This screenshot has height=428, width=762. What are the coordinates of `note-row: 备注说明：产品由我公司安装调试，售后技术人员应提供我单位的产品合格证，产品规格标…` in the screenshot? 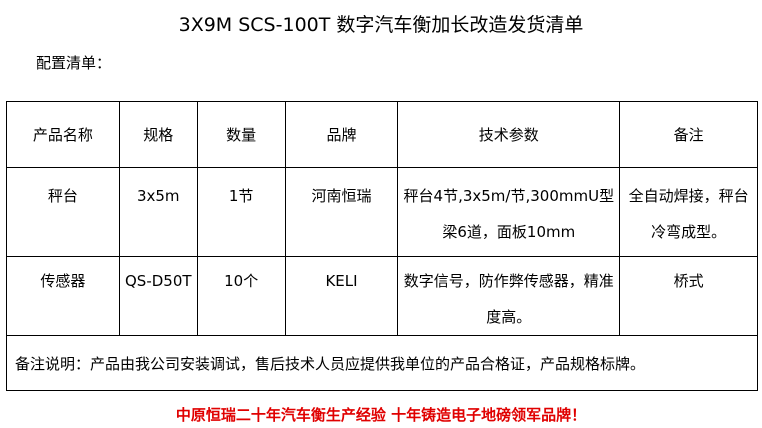 It's located at (382, 363).